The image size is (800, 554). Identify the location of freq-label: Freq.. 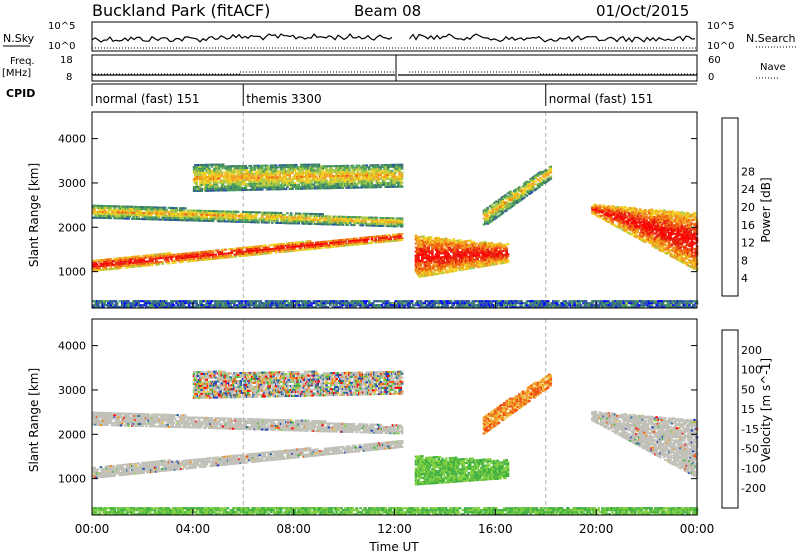
(22, 61).